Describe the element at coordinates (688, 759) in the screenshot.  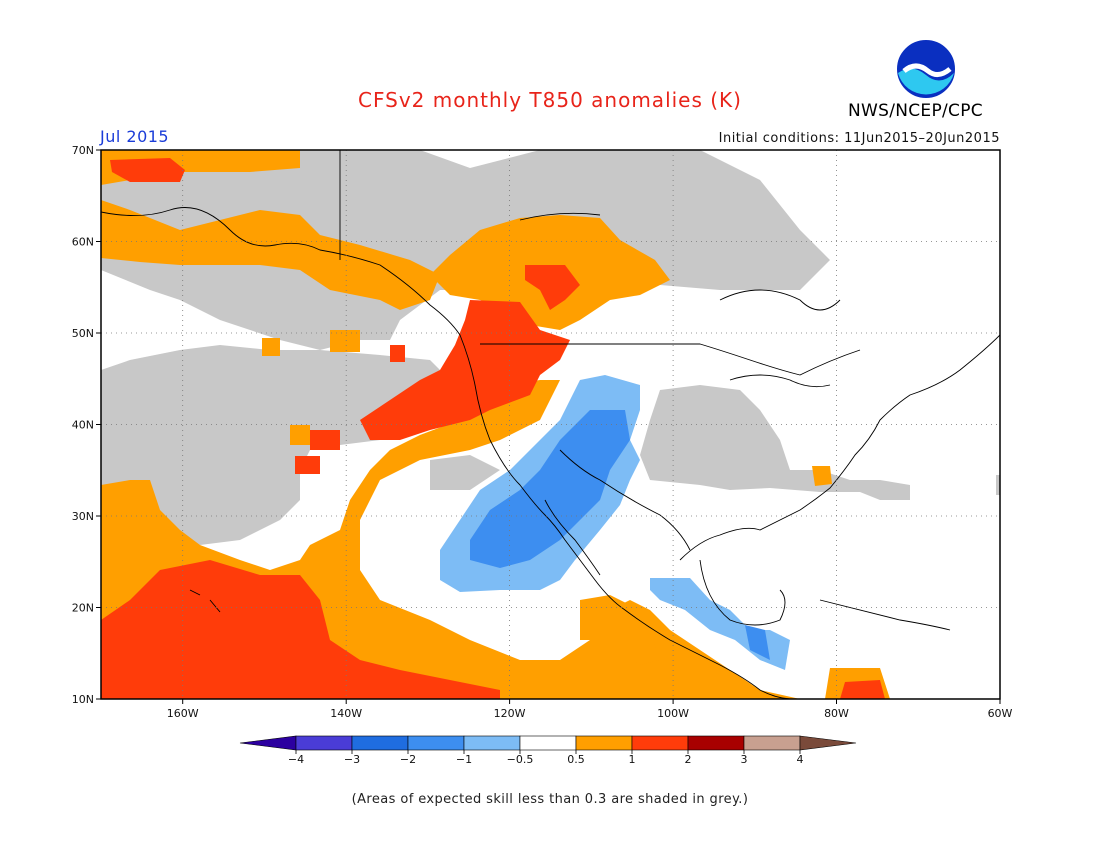
I see `colorbar-label: 2` at that location.